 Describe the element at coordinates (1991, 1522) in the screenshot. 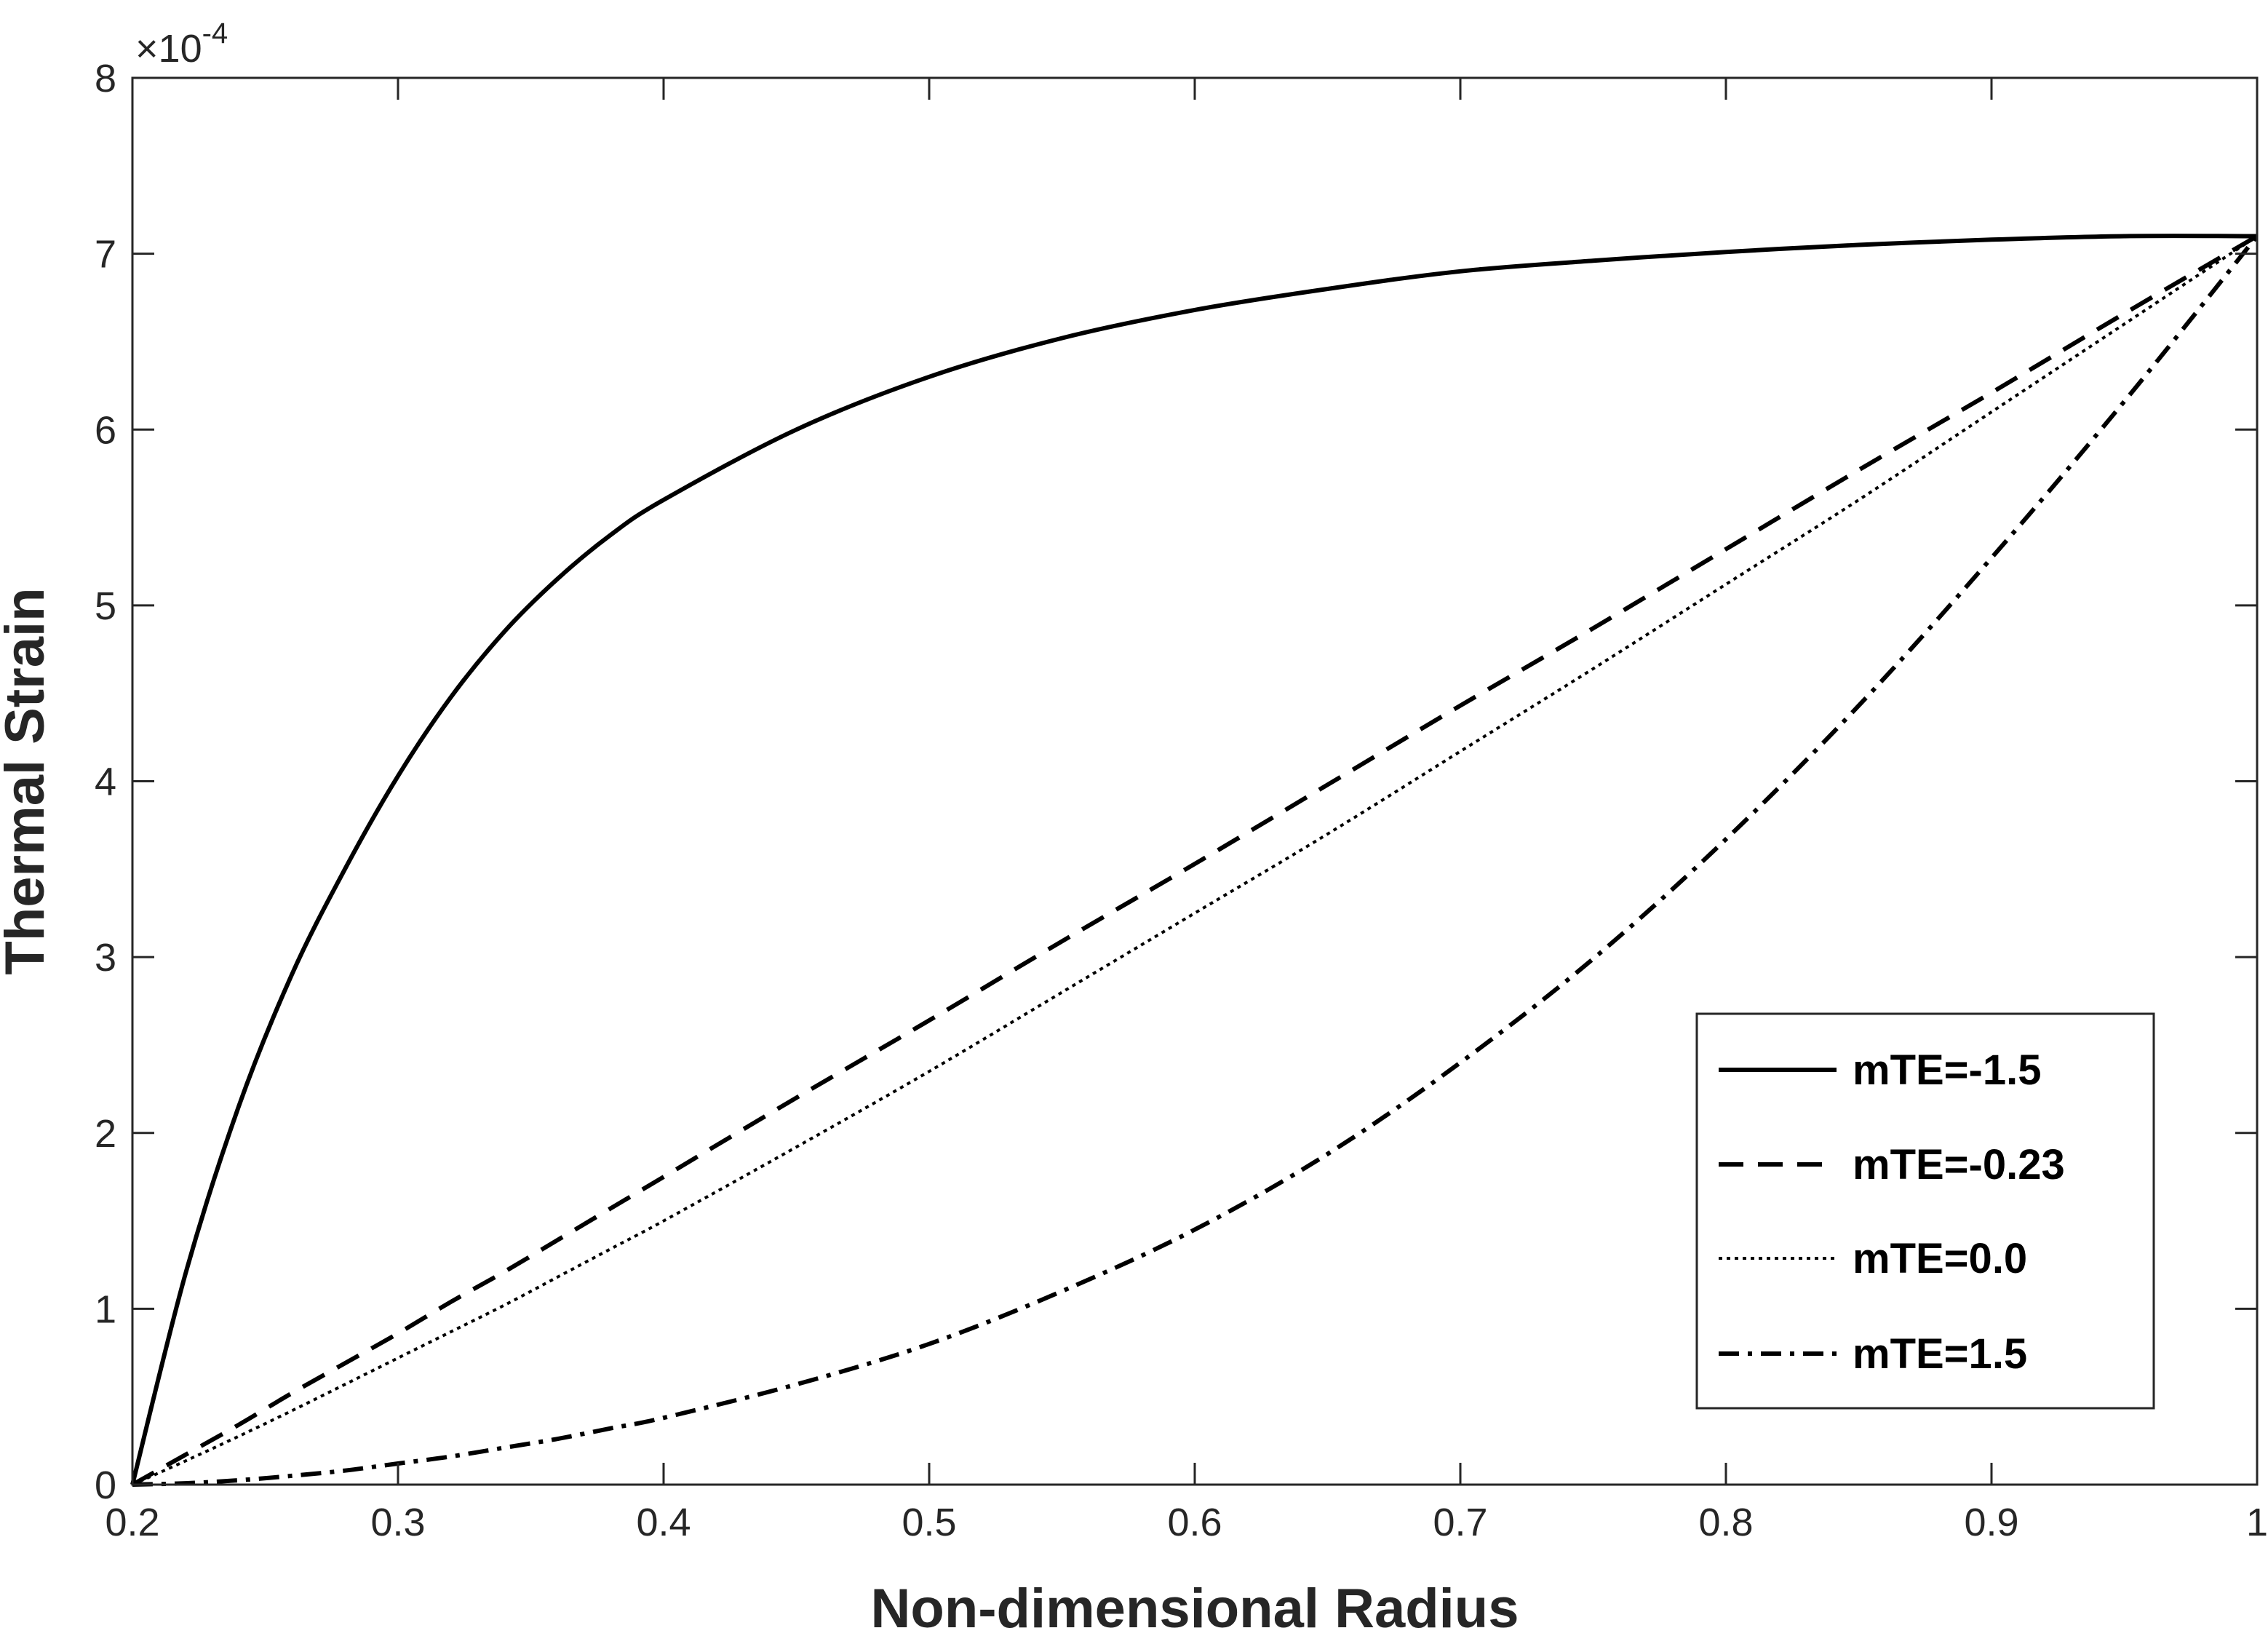

I see `x-tick-label: 0.9` at that location.